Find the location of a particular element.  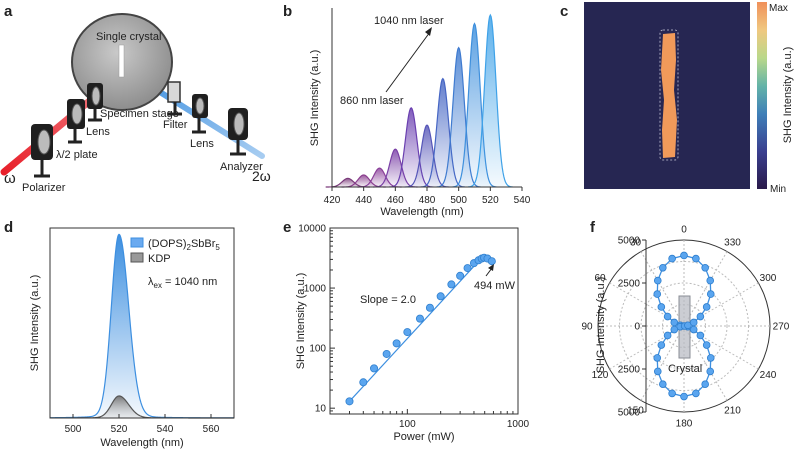

d-legend-kdp: KDP is located at coordinates (159, 259).